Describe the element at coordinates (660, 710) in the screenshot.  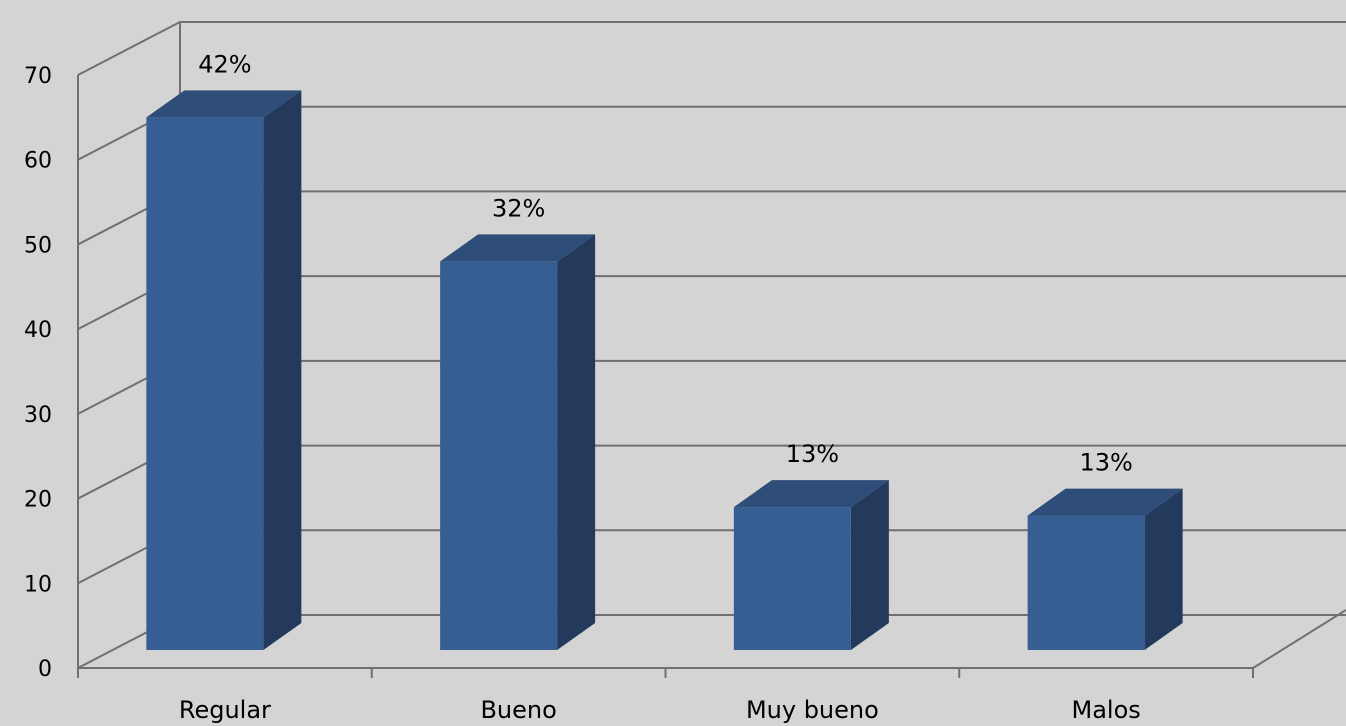
I see `x-axis-categories: Regular Bueno Muy bueno Malos` at that location.